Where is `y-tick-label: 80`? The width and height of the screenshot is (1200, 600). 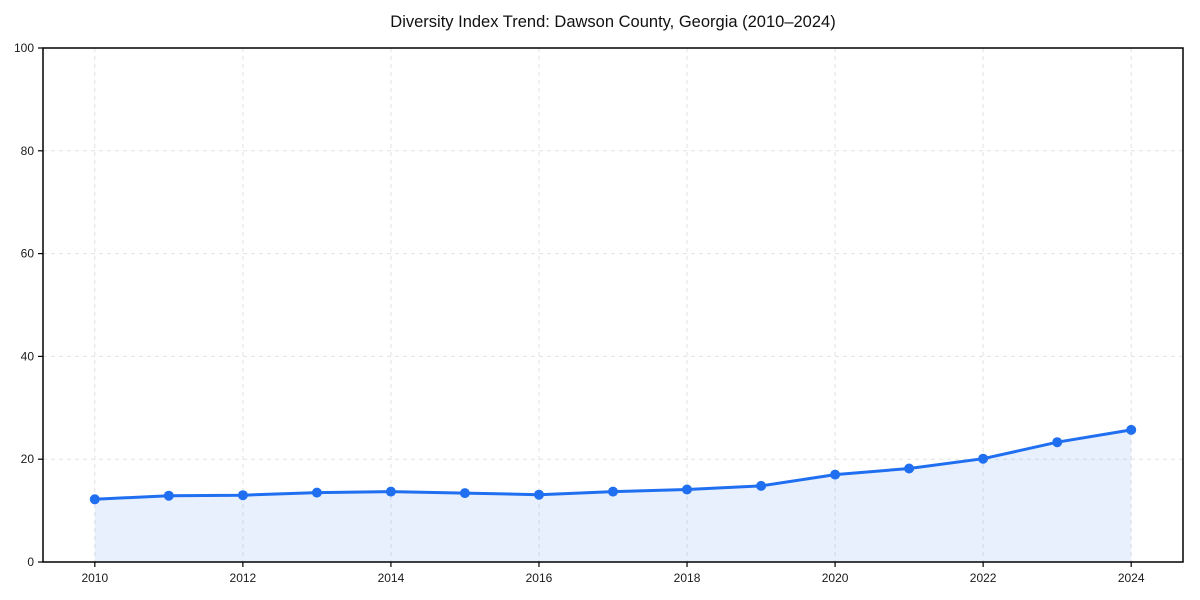 y-tick-label: 80 is located at coordinates (28, 151).